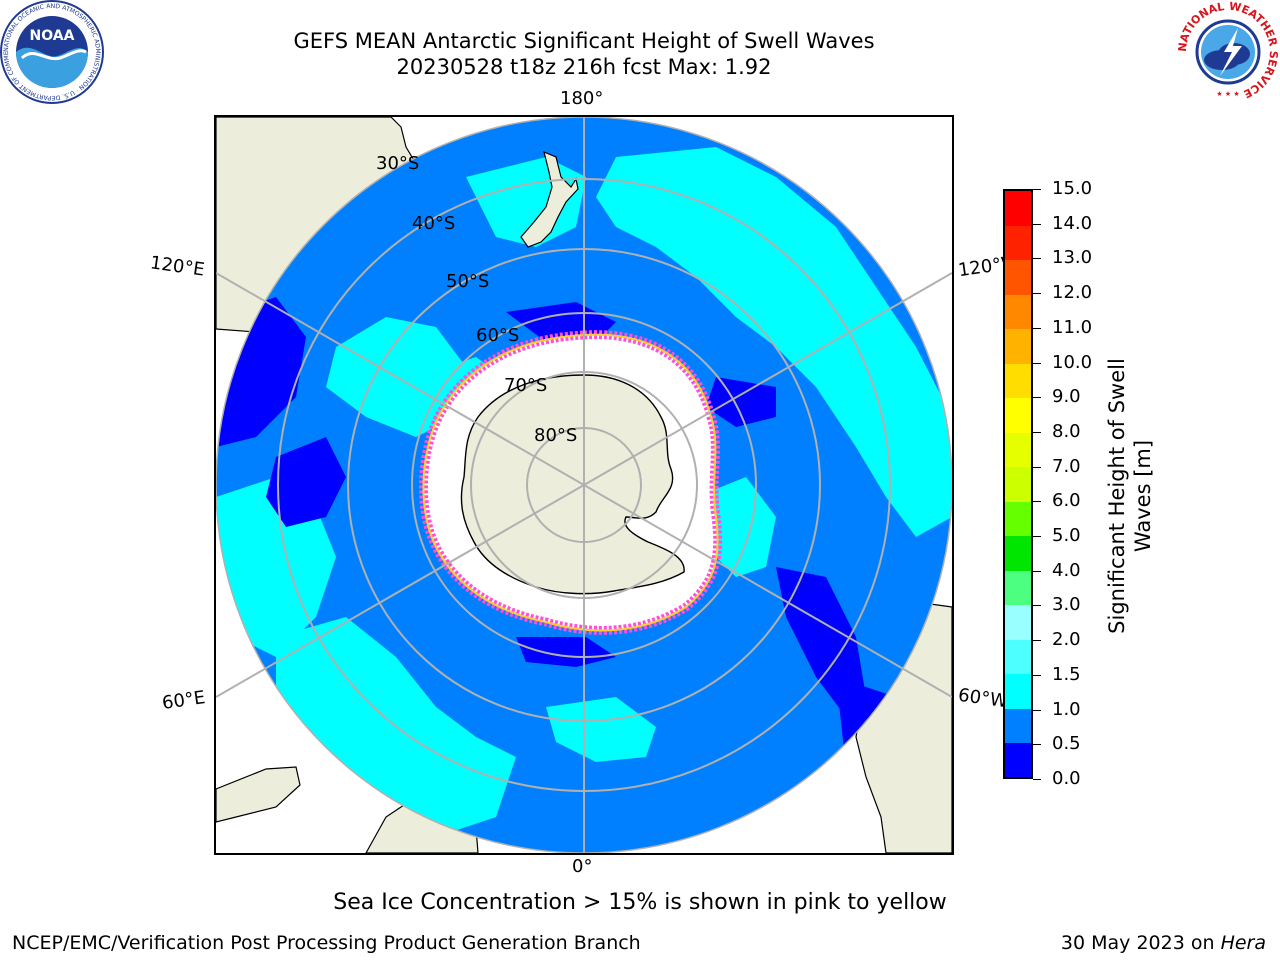 This screenshot has height=960, width=1280. I want to click on chart-subtitle: 20230528 t18z 216h fcst Max: 1.92, so click(584, 67).